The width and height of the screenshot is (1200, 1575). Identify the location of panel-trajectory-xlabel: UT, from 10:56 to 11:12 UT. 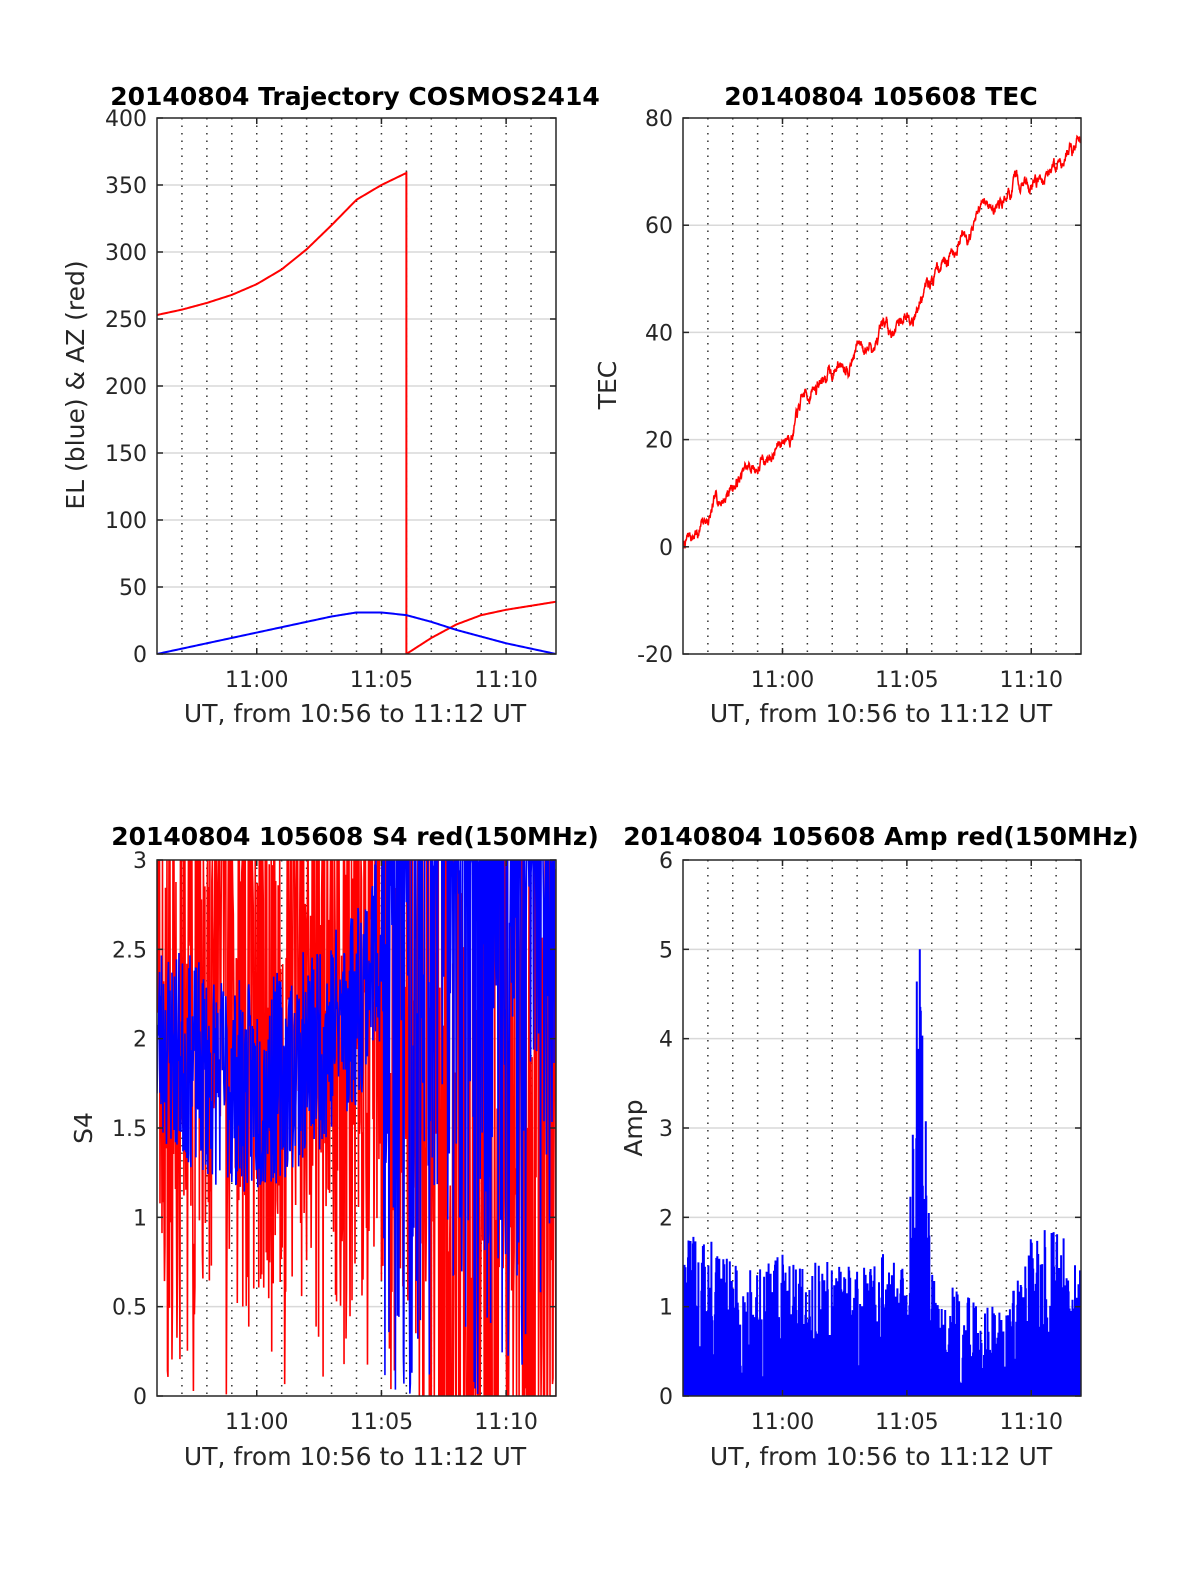
(355, 713).